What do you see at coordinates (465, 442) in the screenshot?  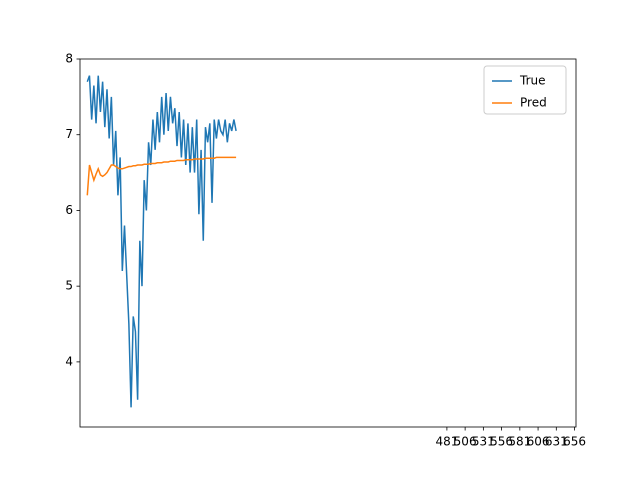 I see `x-tick-label: 506` at bounding box center [465, 442].